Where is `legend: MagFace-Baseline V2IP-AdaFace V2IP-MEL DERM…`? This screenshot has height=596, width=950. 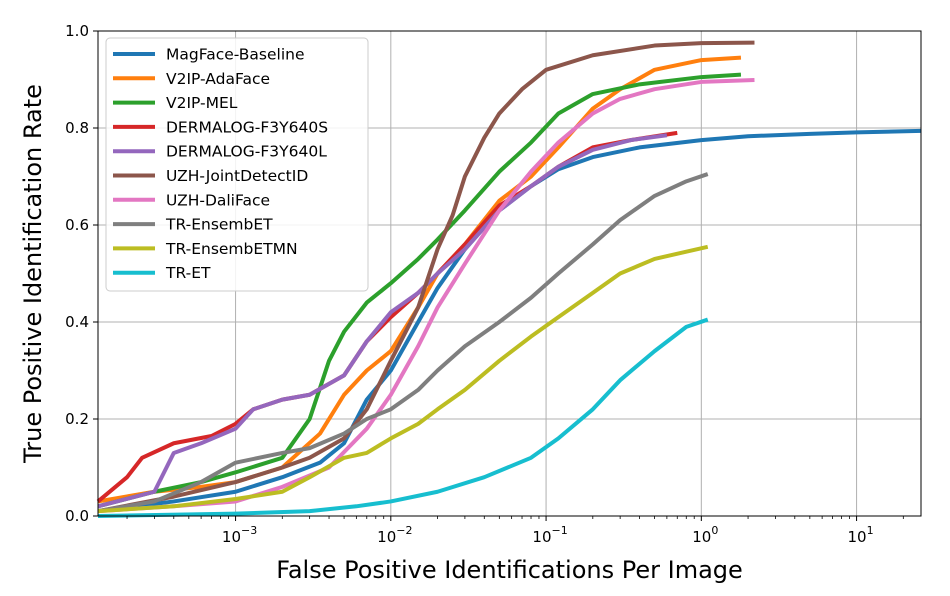
legend: MagFace-Baseline V2IP-AdaFace V2IP-MEL DERM… is located at coordinates (237, 164).